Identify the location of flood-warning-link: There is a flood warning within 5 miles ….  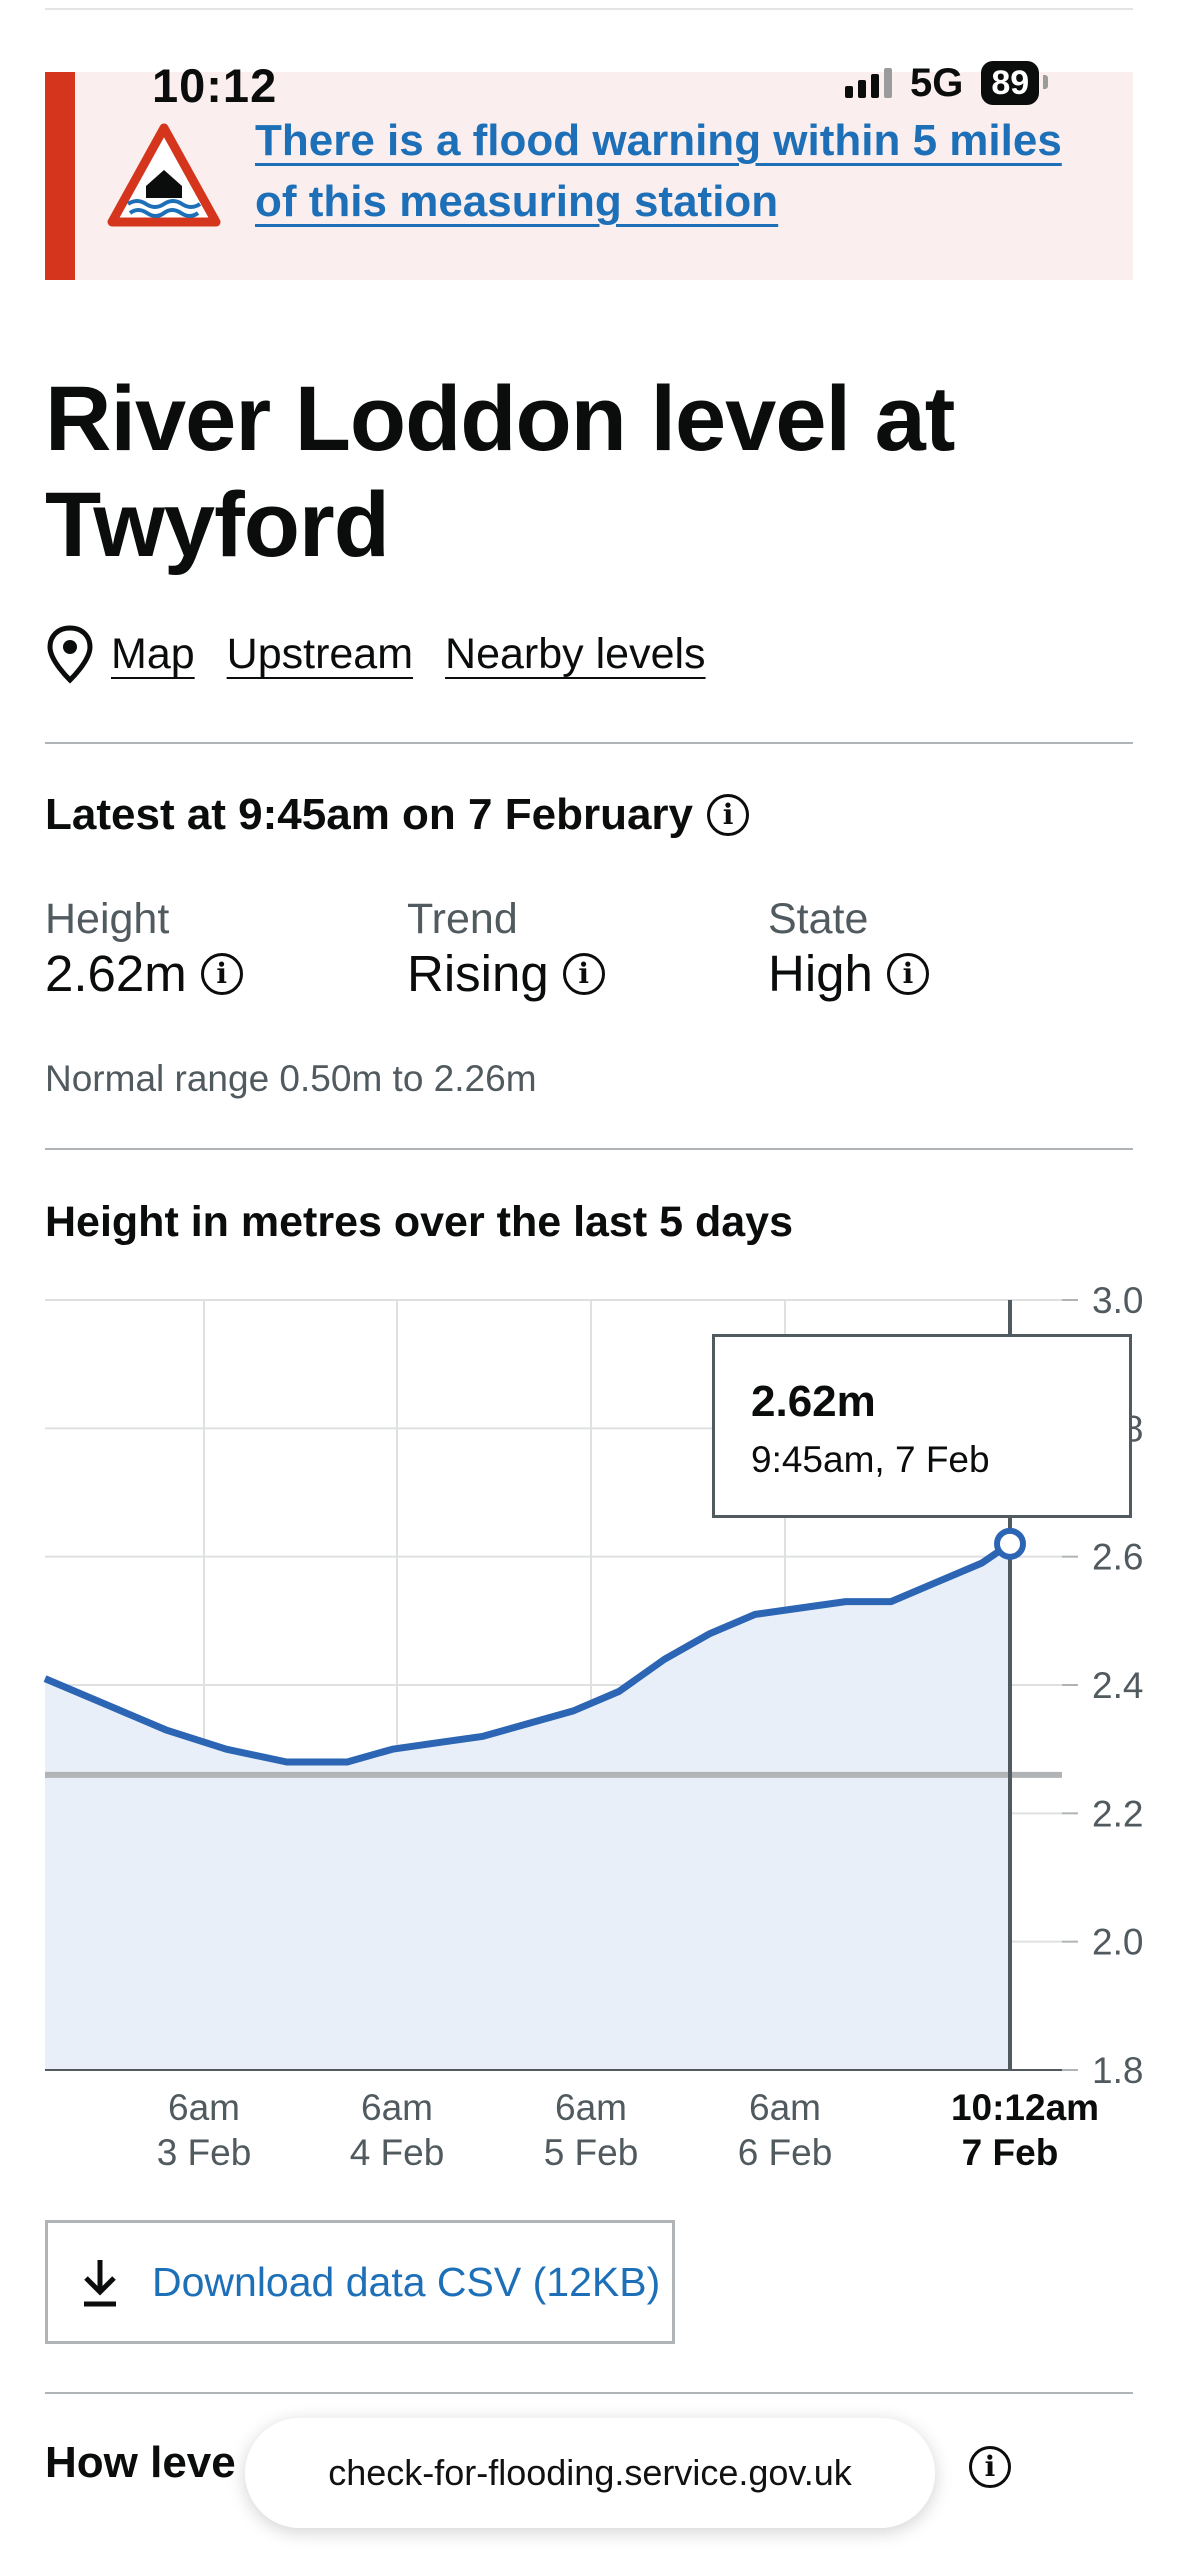
(658, 171).